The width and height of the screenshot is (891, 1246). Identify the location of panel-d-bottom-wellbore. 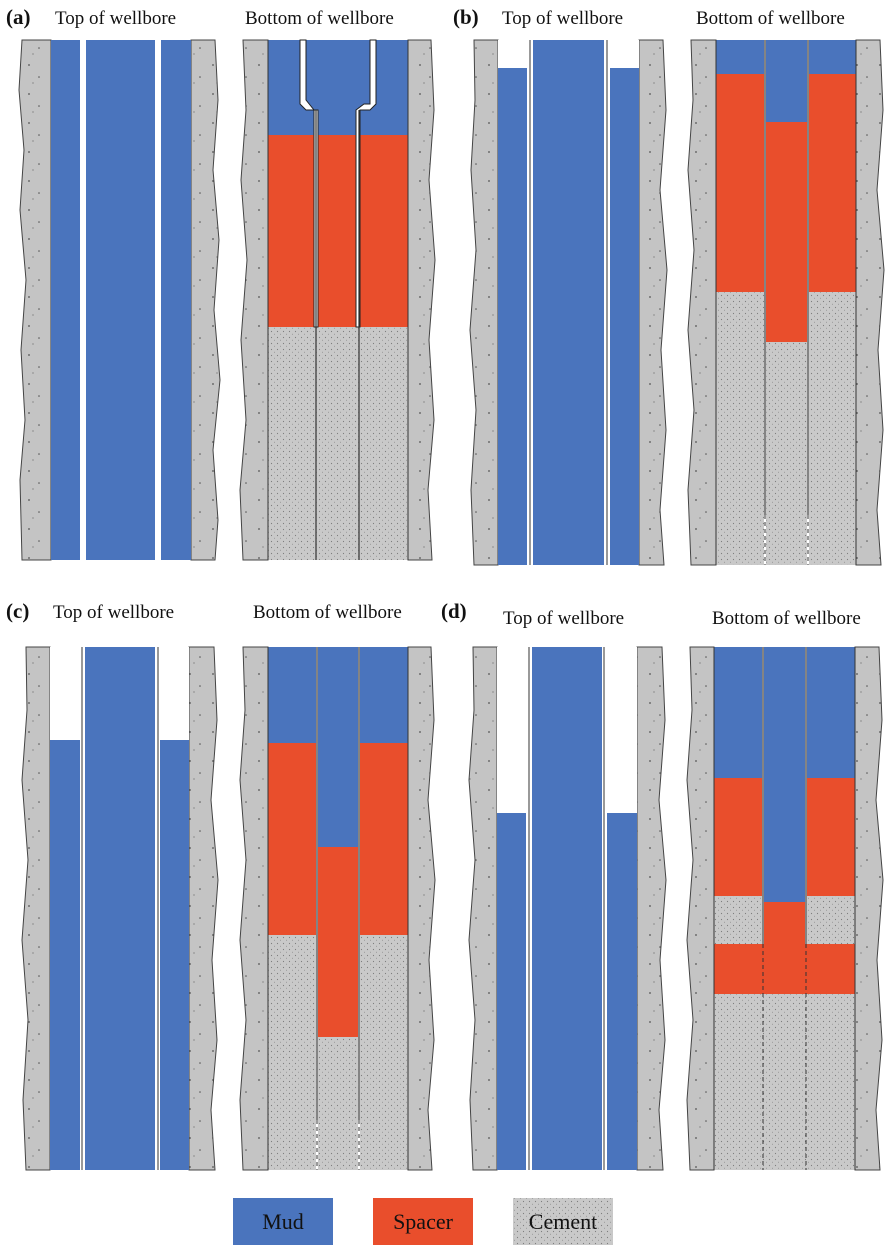
(785, 908).